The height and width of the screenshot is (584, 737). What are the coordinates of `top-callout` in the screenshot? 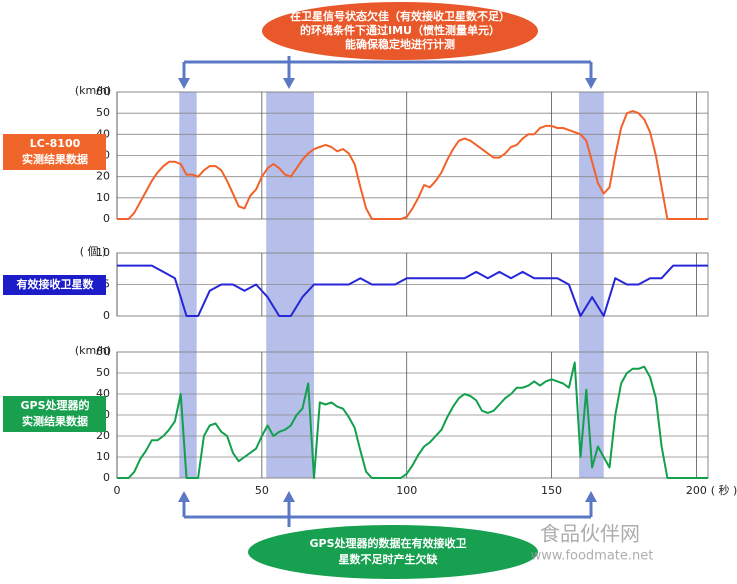 It's located at (387, 72).